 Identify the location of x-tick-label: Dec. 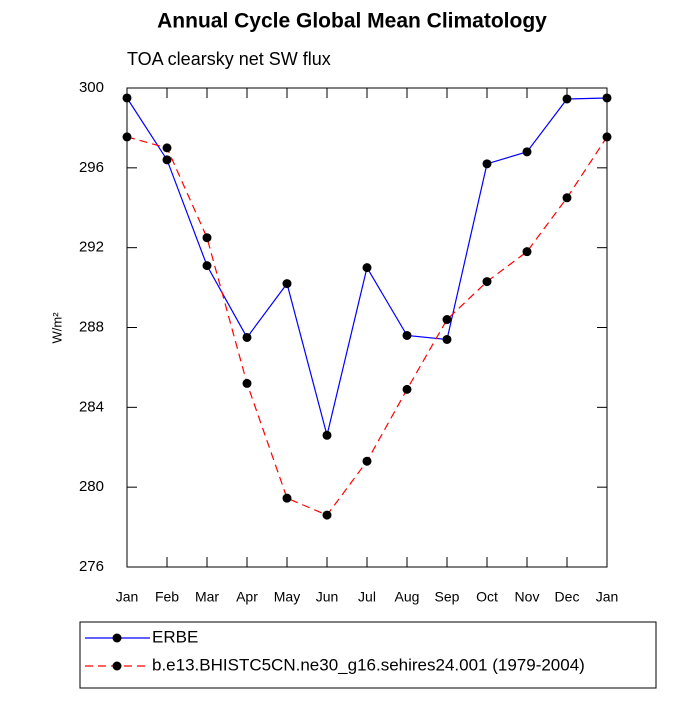
(567, 597).